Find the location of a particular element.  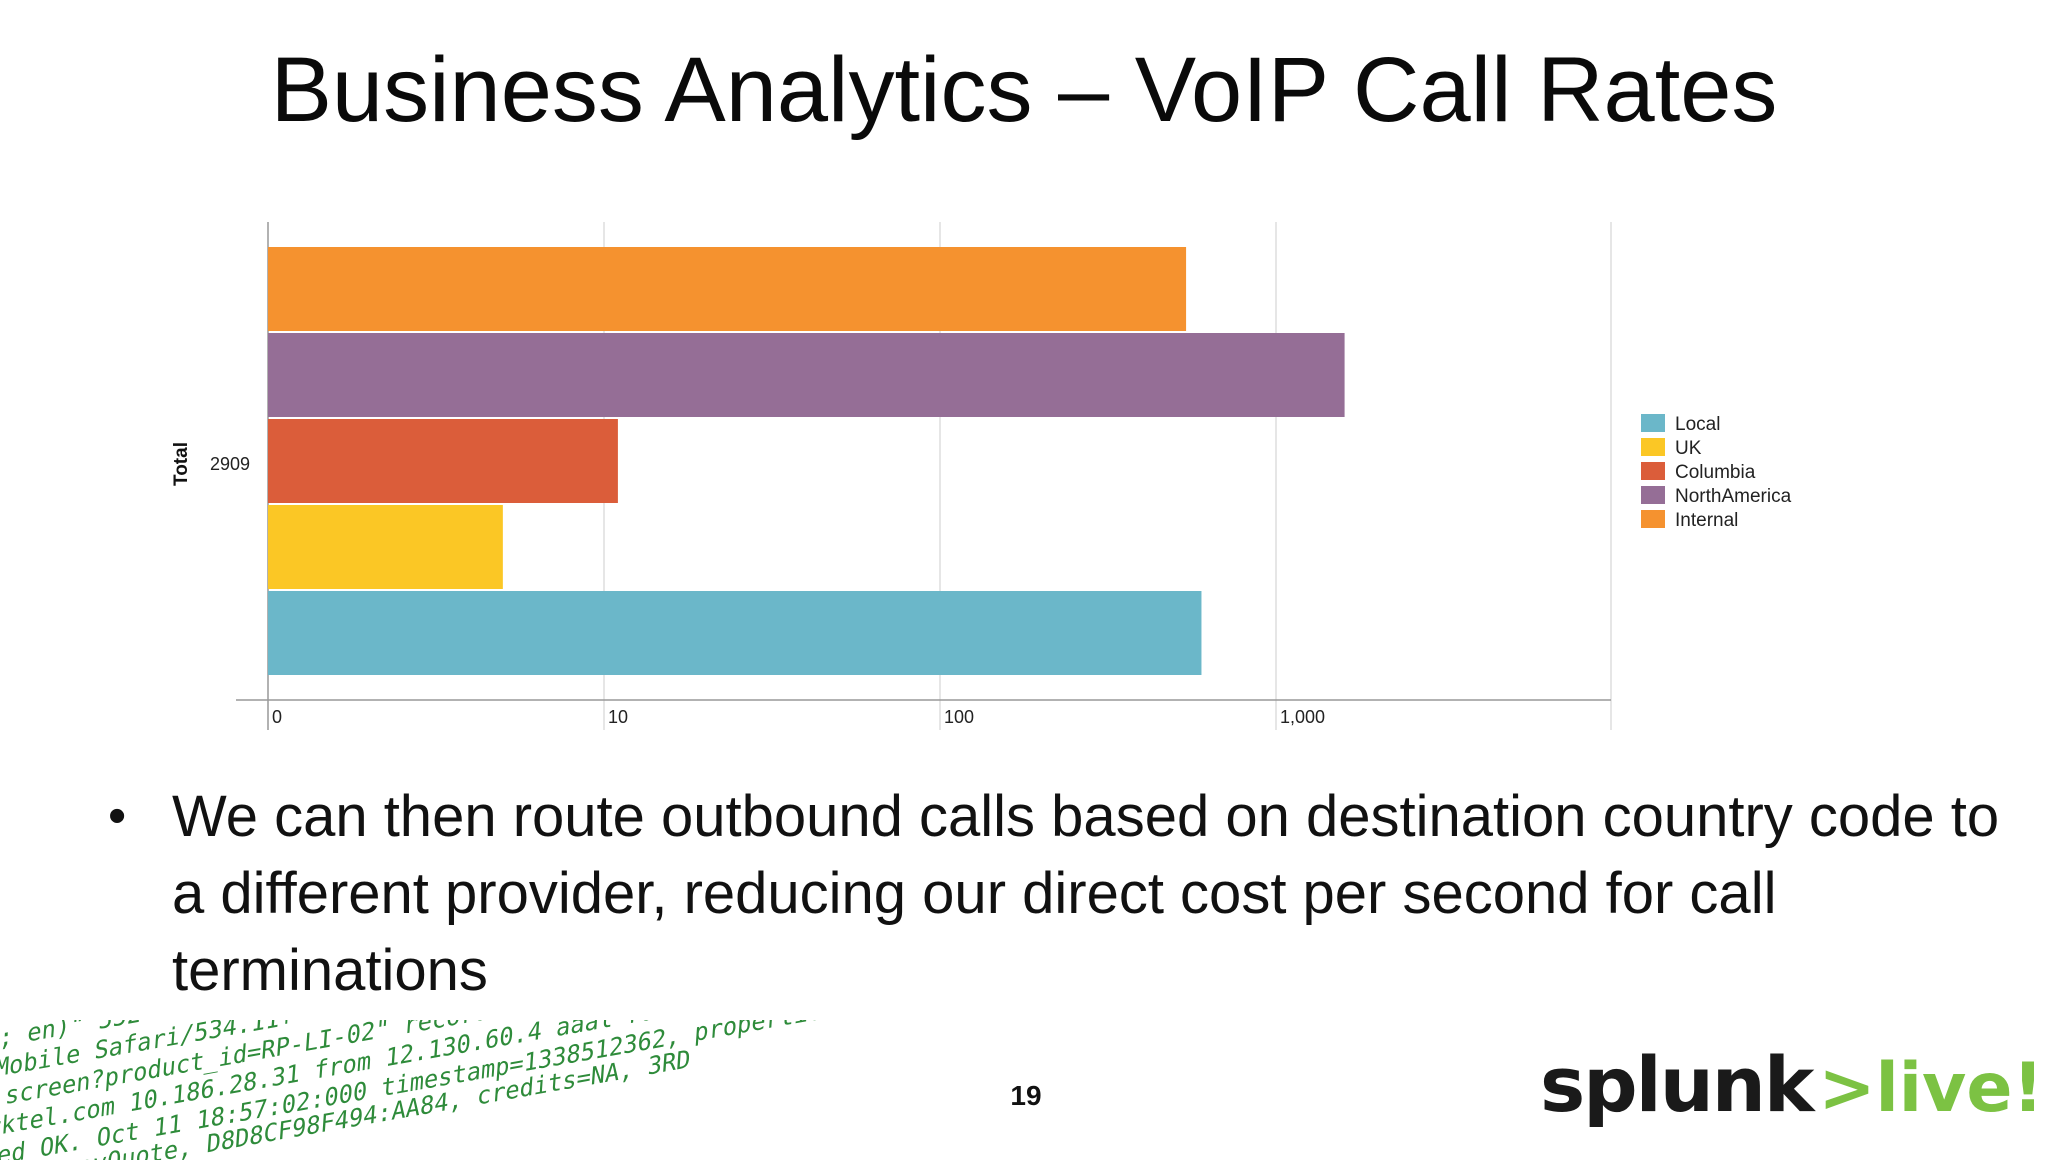

bar-local is located at coordinates (735, 633).